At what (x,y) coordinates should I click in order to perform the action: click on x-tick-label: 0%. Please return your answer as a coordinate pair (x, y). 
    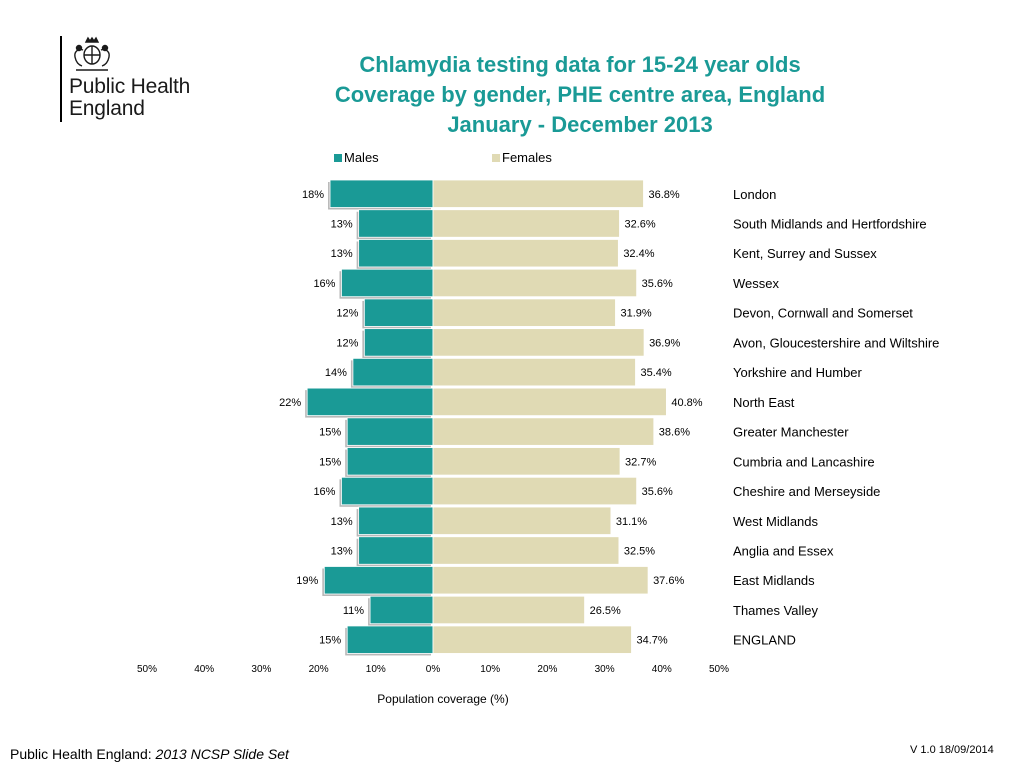
    Looking at the image, I should click on (433, 669).